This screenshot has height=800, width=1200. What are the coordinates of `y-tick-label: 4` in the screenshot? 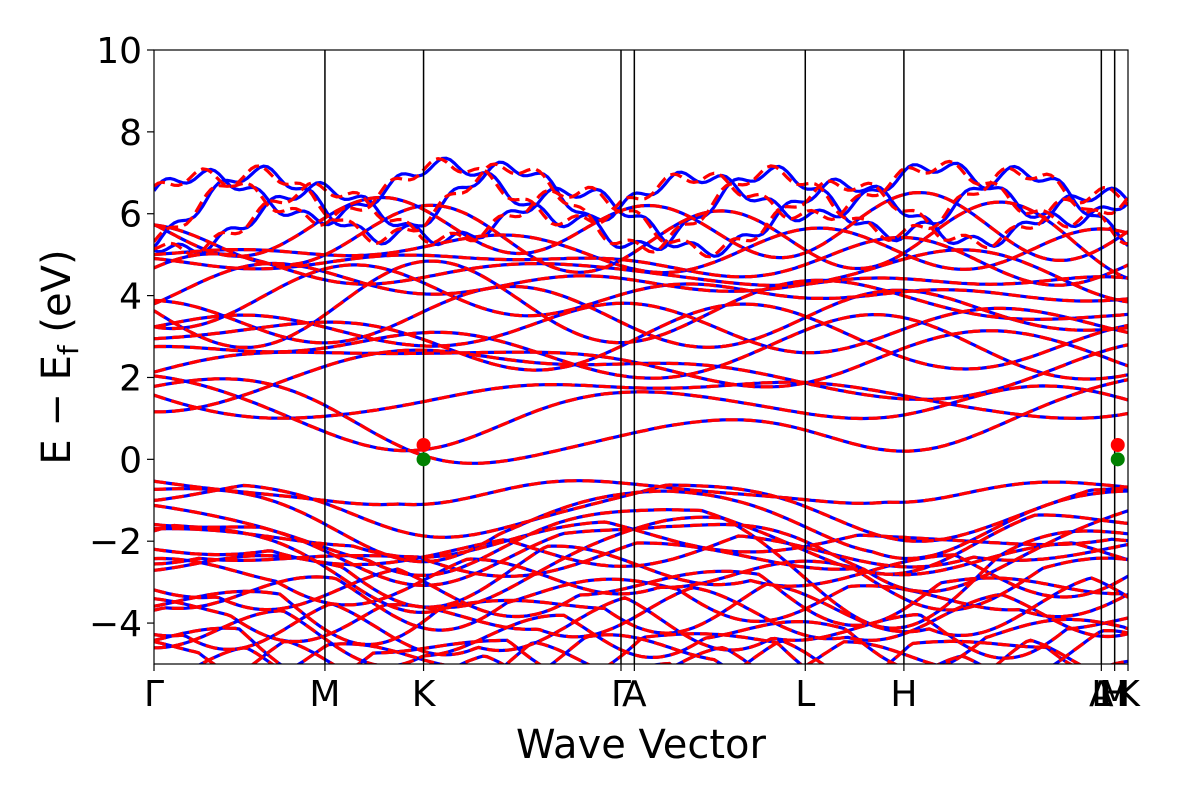 It's located at (130, 297).